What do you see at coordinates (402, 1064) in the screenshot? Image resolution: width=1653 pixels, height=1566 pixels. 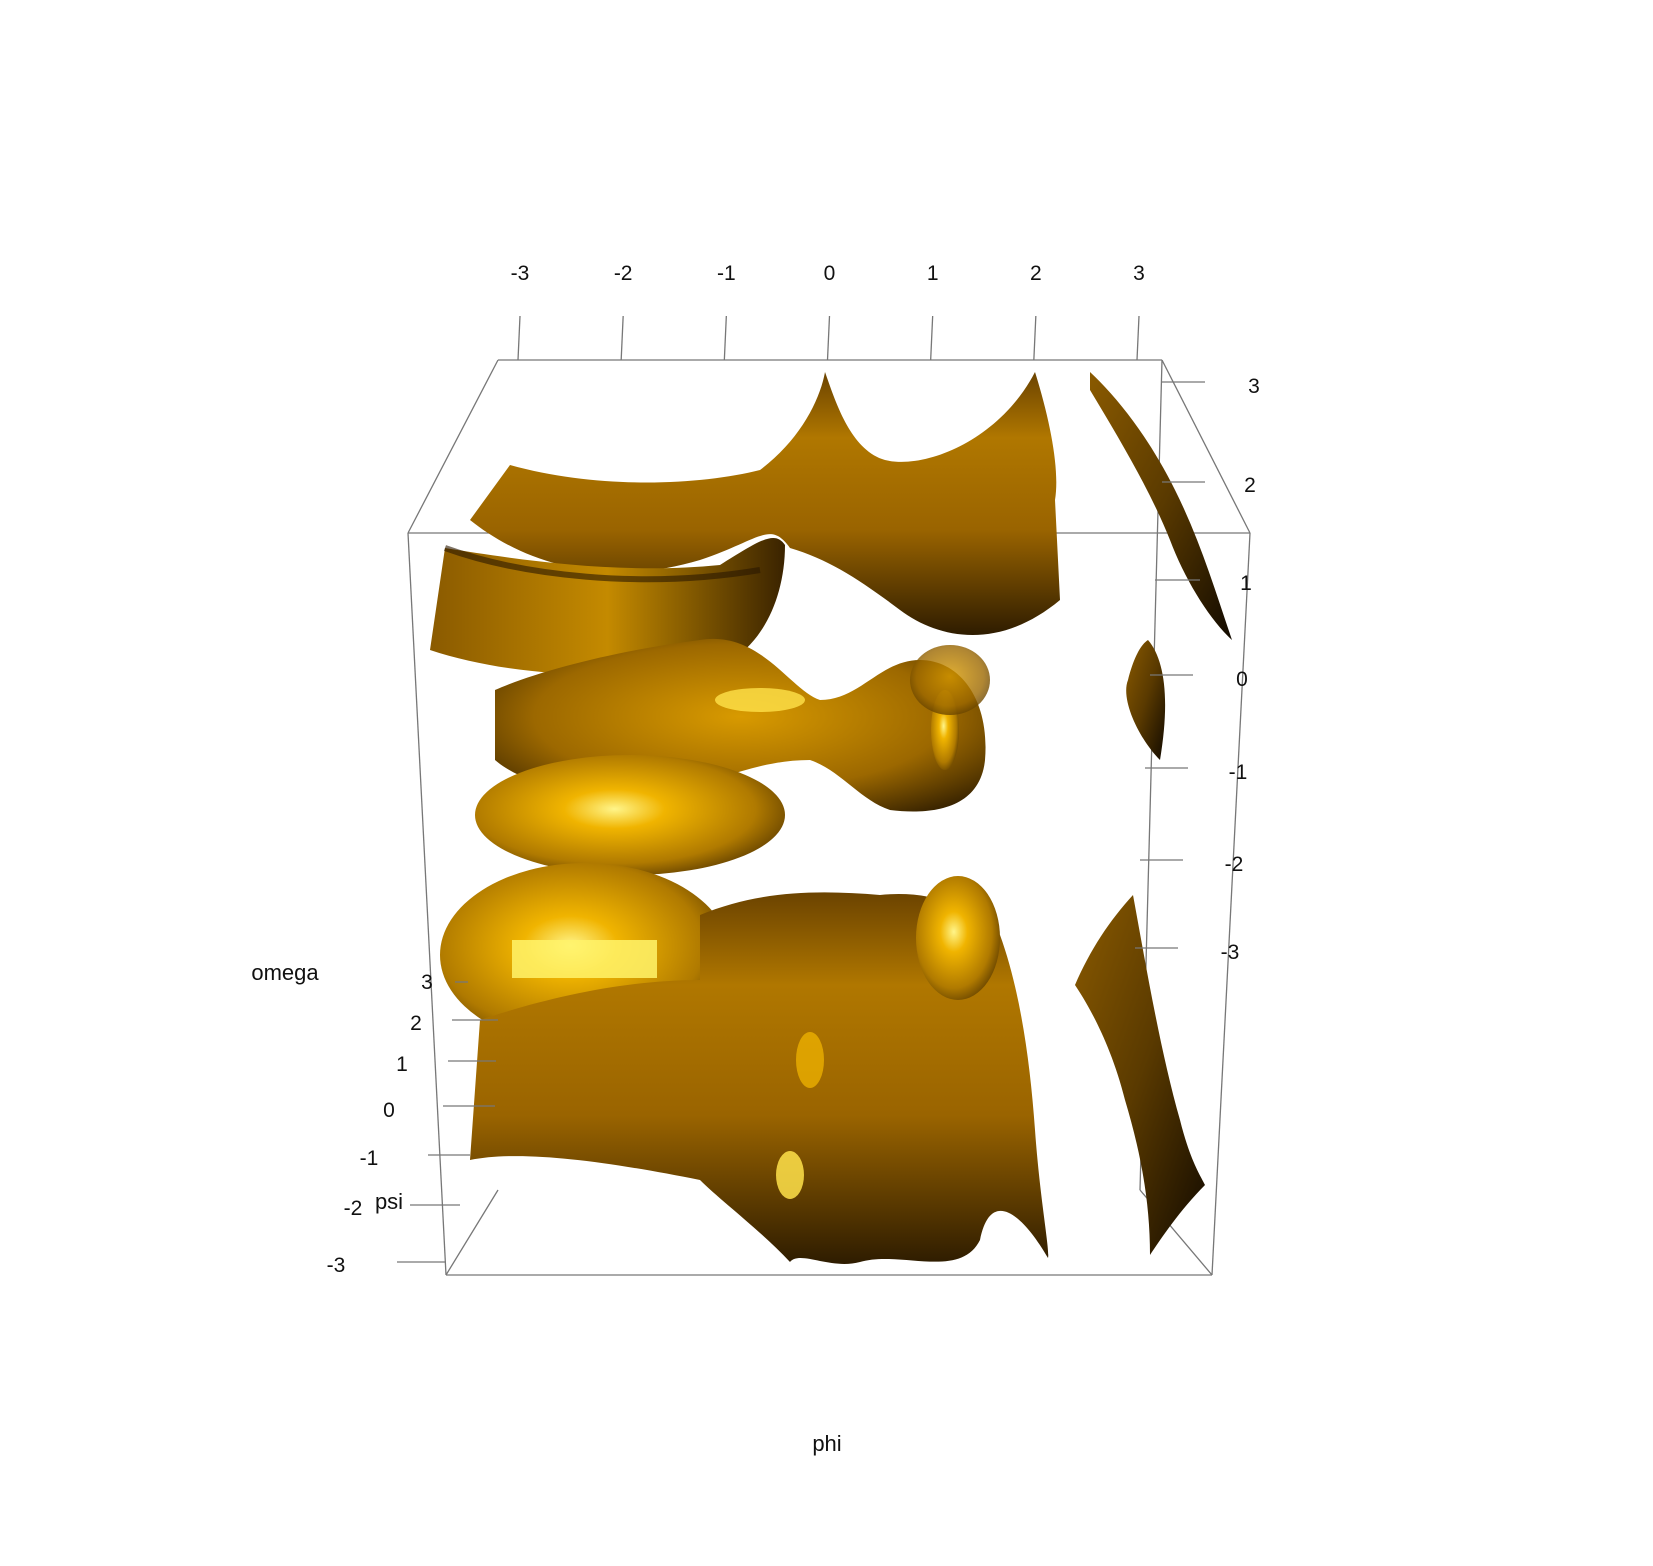 I see `z-tick-label-2: 1` at bounding box center [402, 1064].